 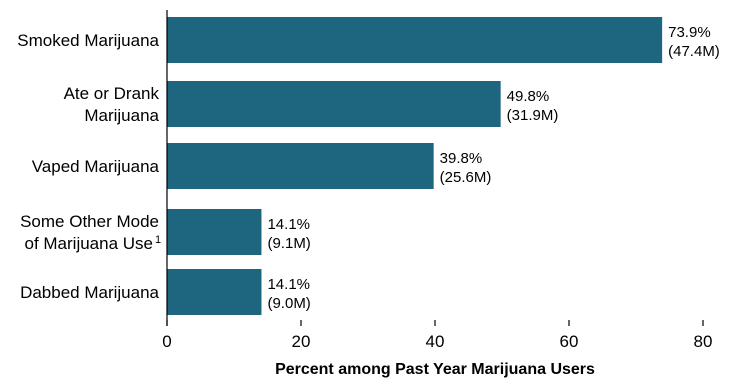 I want to click on bar-value-count-0: (47.4M), so click(x=694, y=51).